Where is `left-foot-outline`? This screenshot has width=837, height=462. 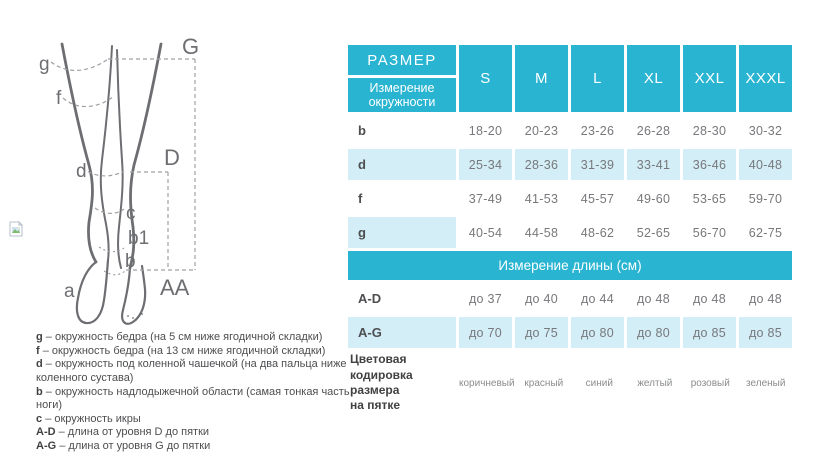
left-foot-outline is located at coordinates (92, 291).